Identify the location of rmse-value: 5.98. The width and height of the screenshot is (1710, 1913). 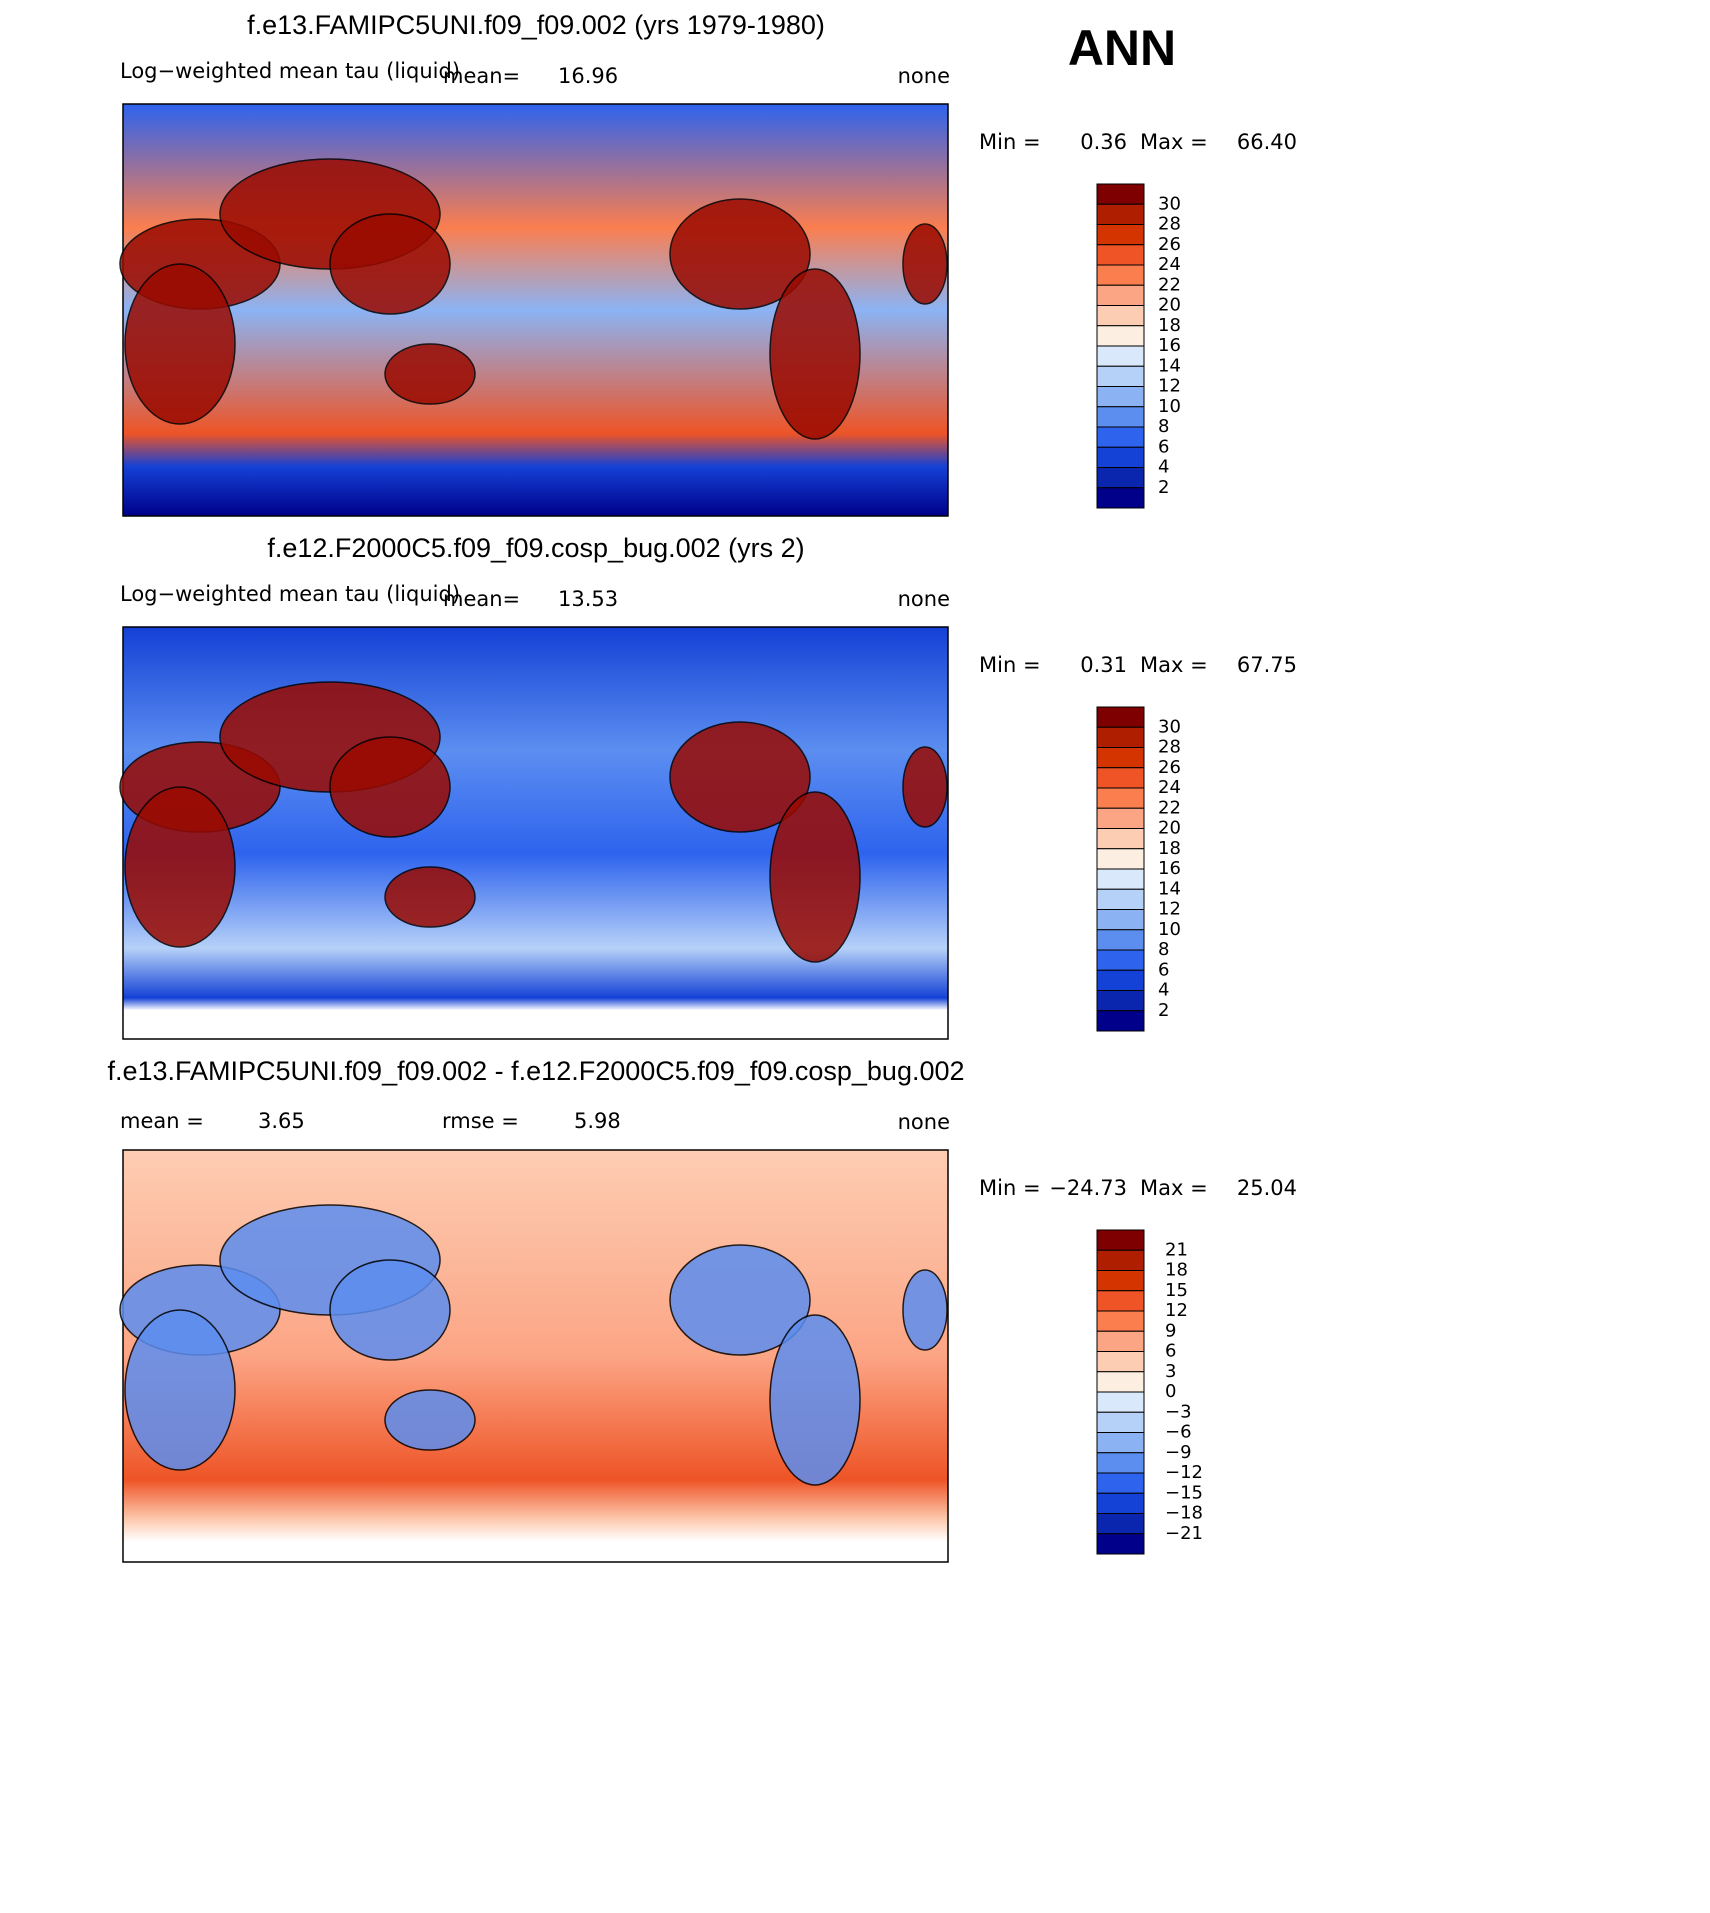
(597, 1121).